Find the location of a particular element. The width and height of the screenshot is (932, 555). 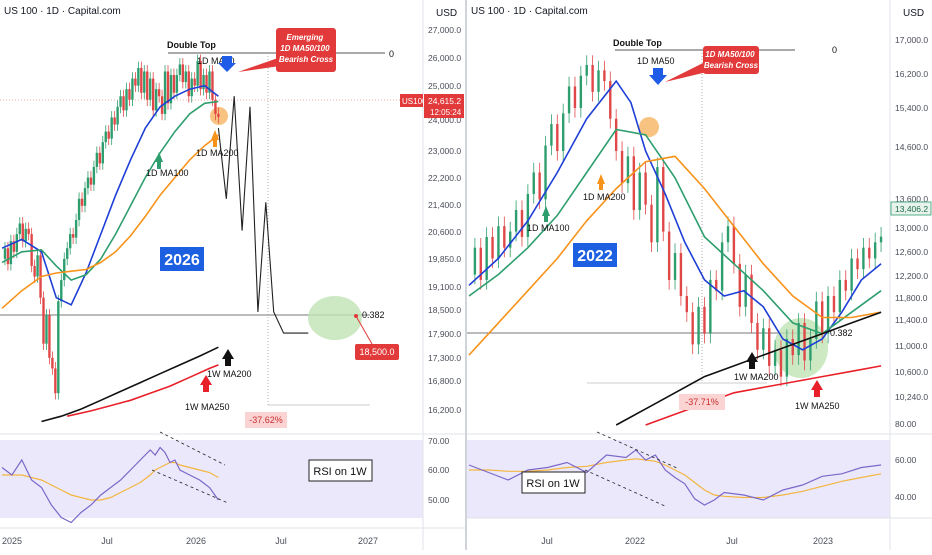

currency-label: USD is located at coordinates (913, 13).